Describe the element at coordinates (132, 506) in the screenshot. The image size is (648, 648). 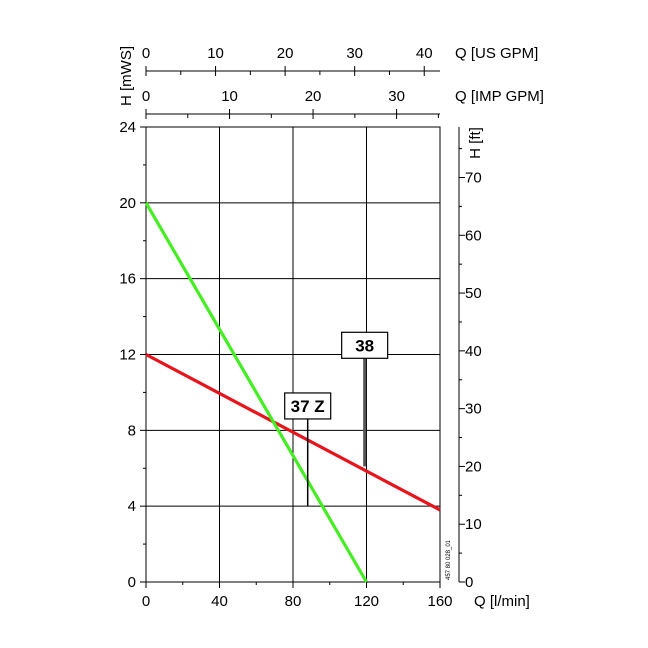
I see `y-tick-label: 4` at that location.